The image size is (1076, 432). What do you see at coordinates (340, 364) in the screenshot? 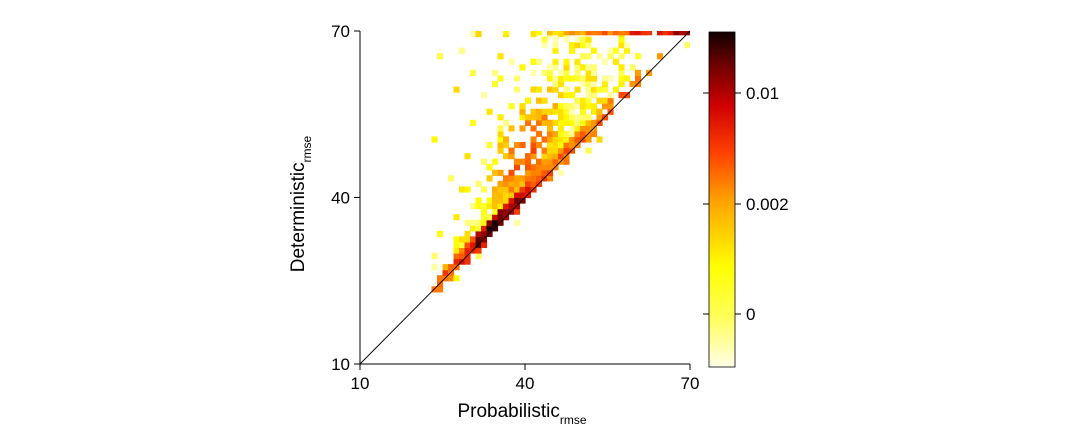
I see `y-tick-label: 10` at bounding box center [340, 364].